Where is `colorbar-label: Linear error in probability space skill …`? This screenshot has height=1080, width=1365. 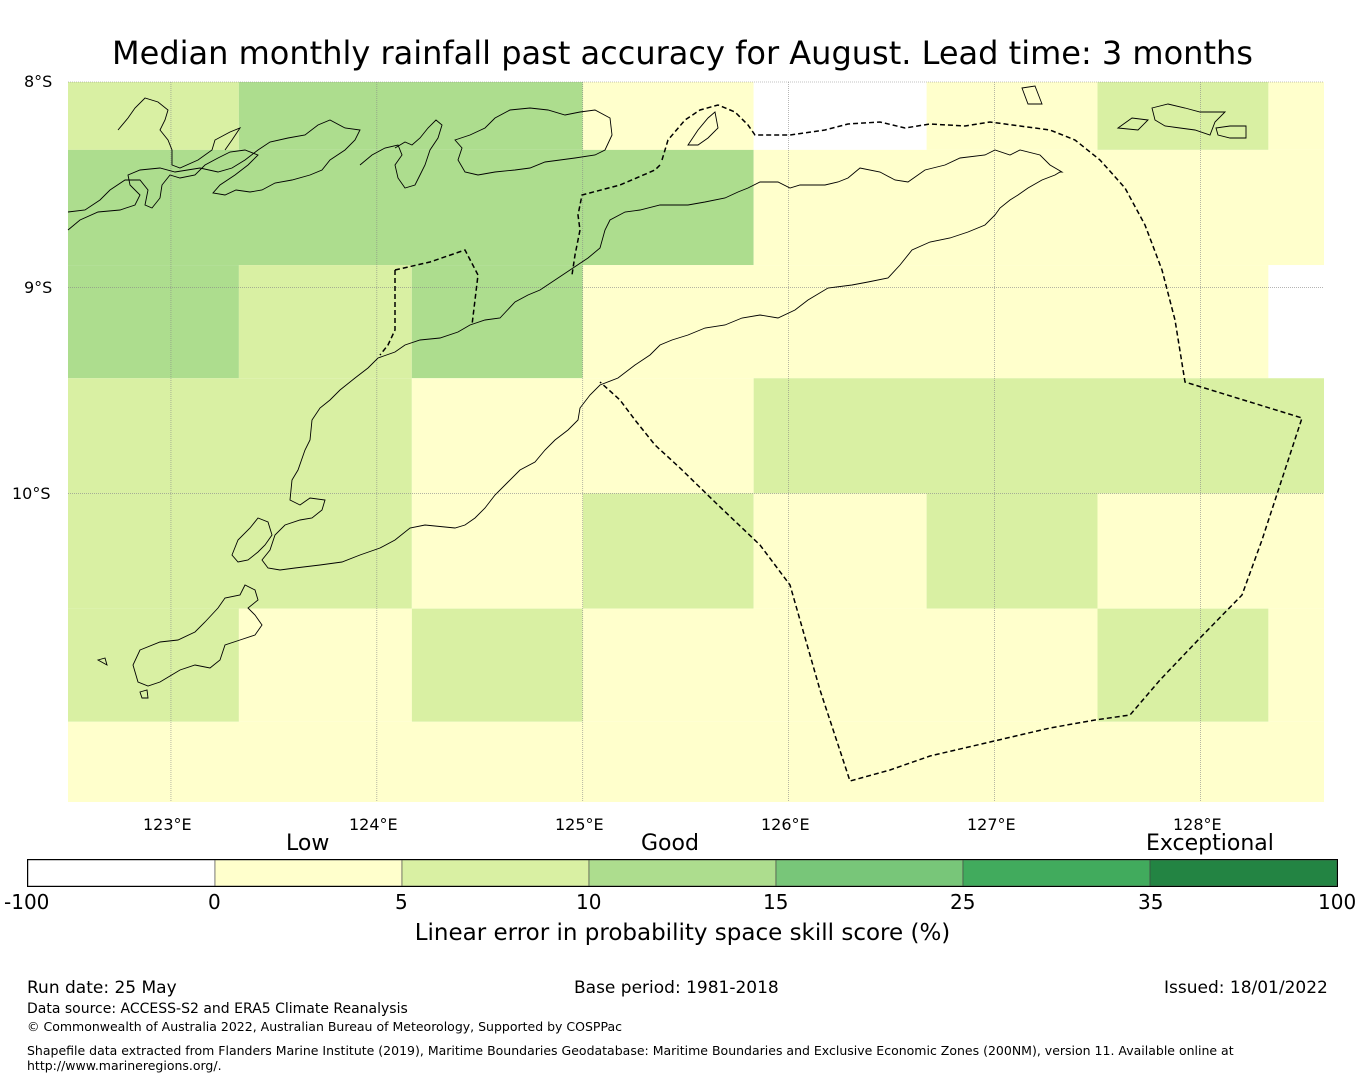 colorbar-label: Linear error in probability space skill … is located at coordinates (682, 933).